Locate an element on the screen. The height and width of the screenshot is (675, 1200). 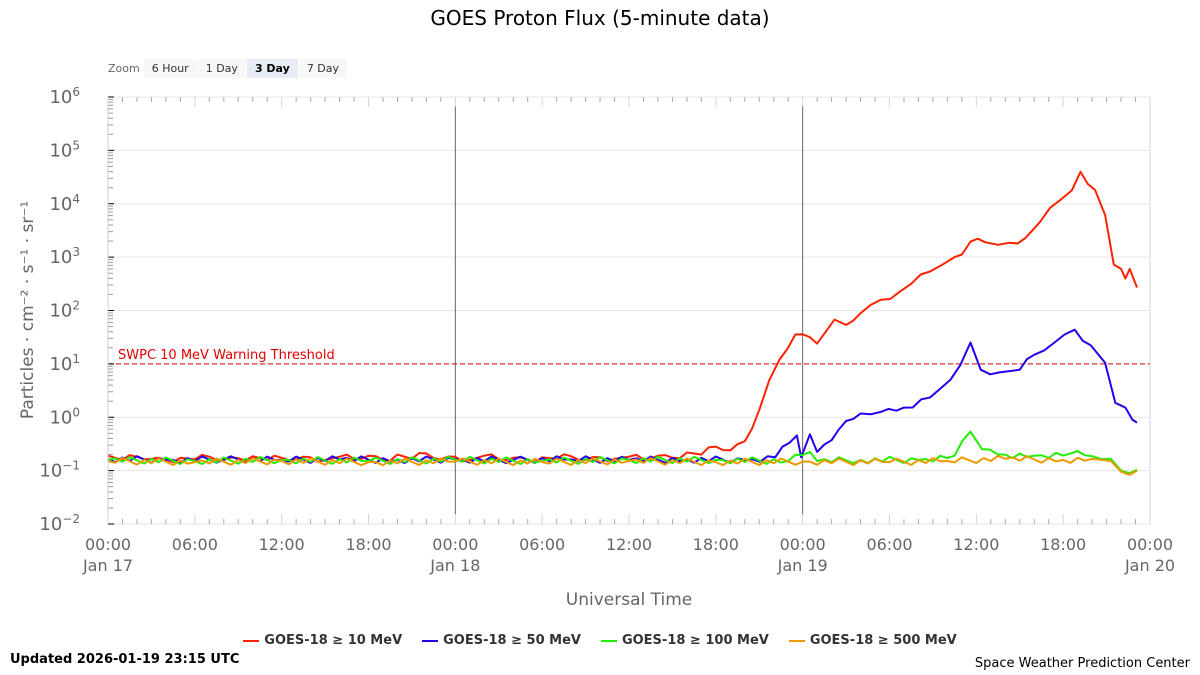
zoom-6-hour-button: 6 Hour is located at coordinates (170, 68).